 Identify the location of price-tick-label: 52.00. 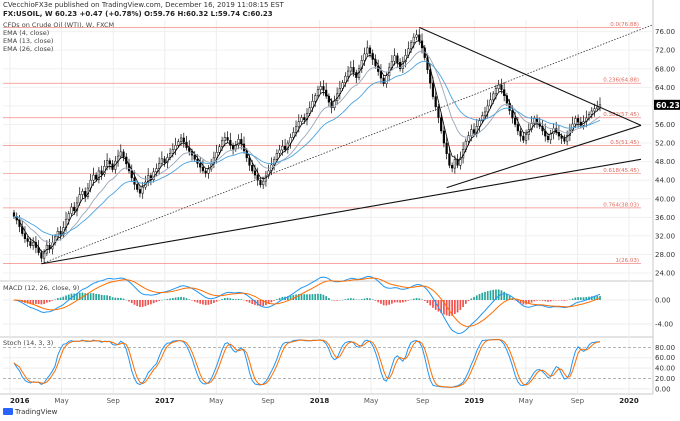
(665, 144).